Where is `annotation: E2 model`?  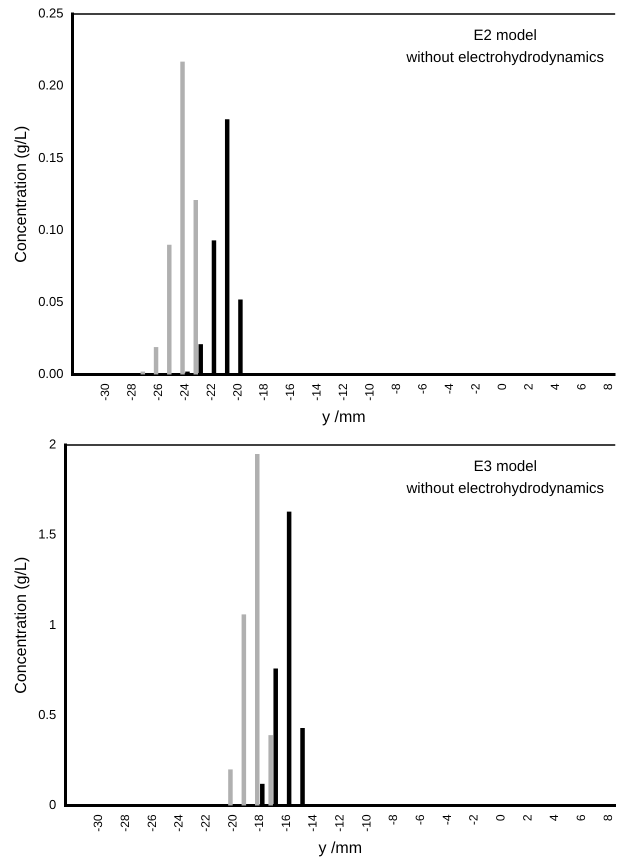 annotation: E2 model is located at coordinates (505, 35).